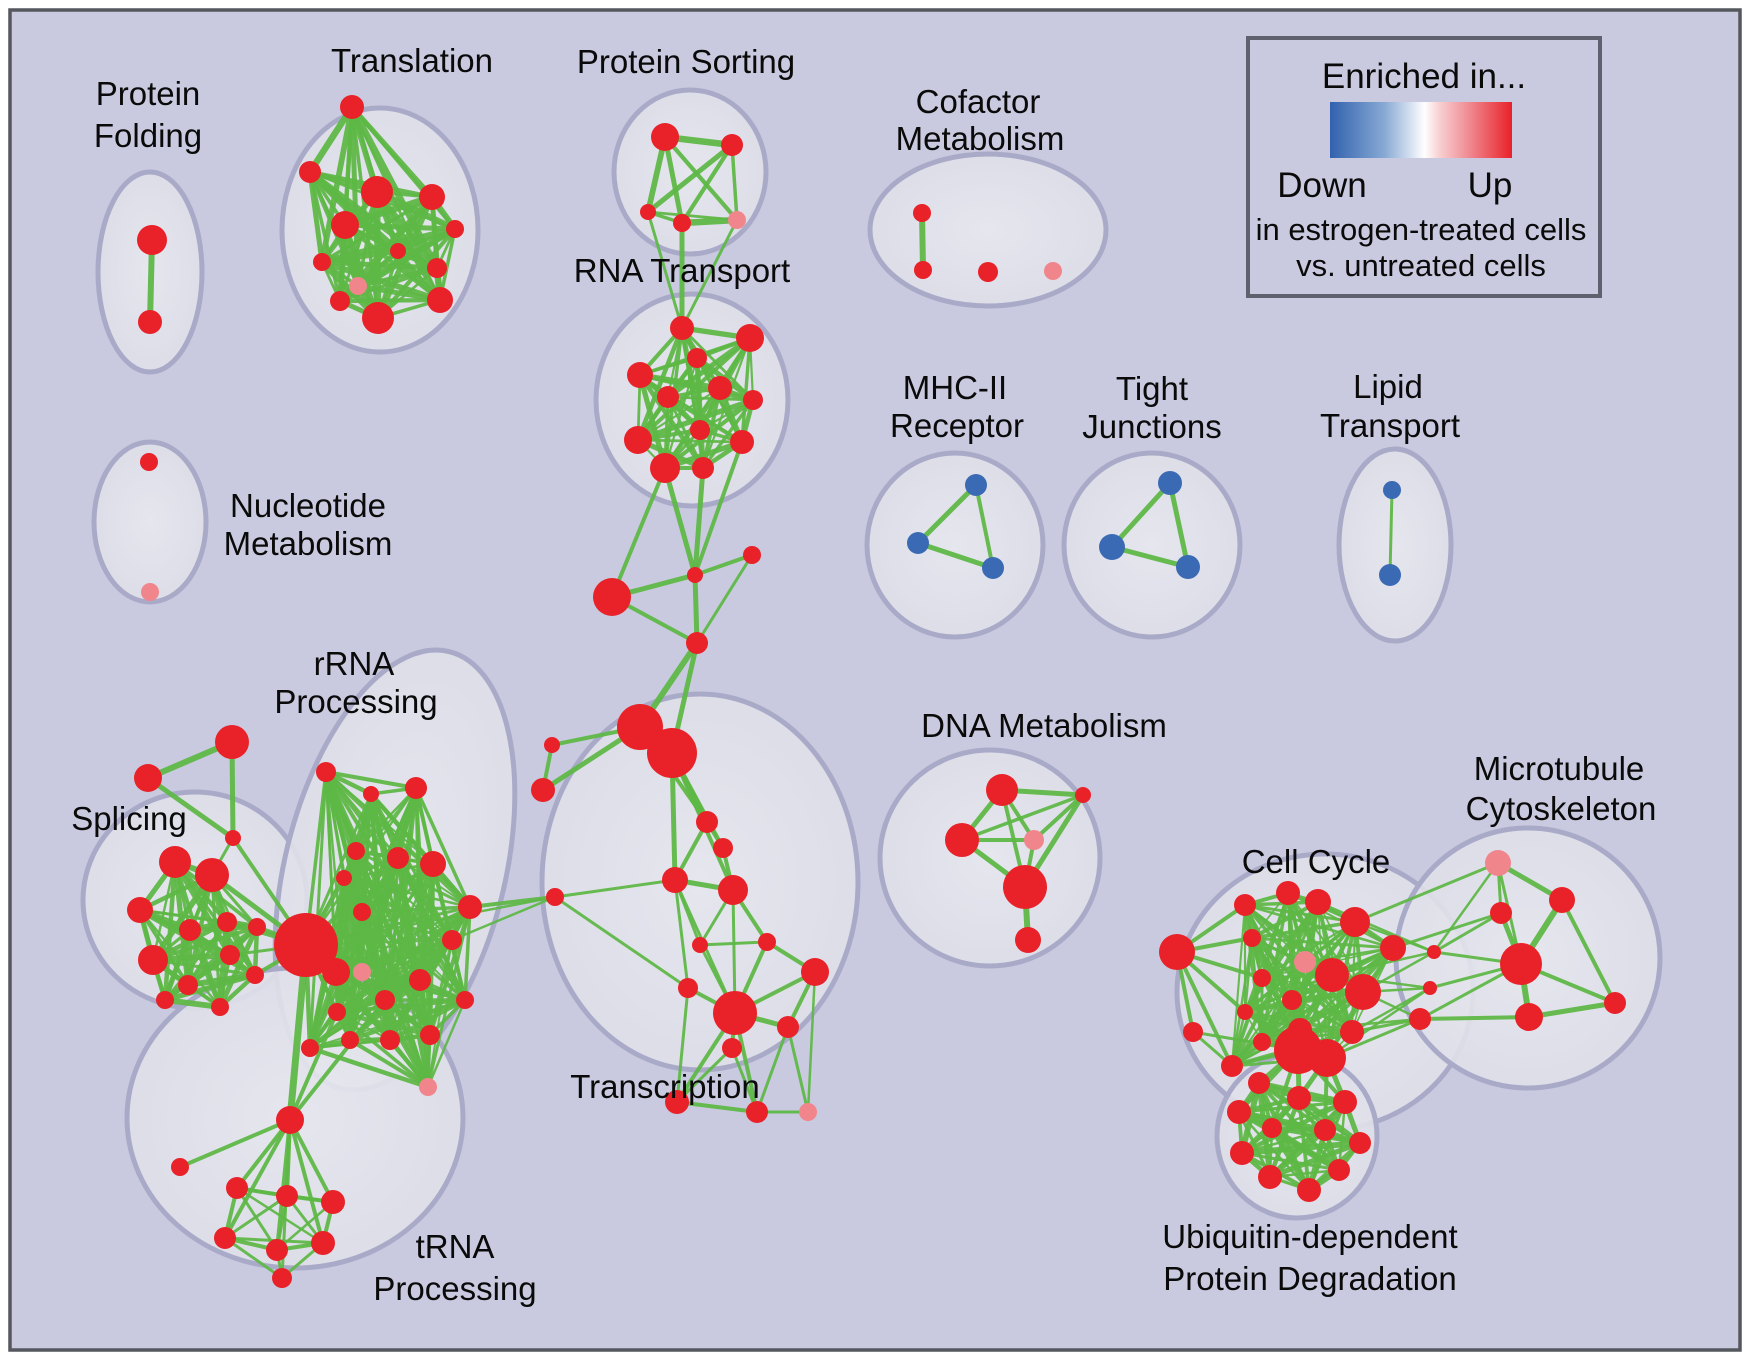 The height and width of the screenshot is (1360, 1750). What do you see at coordinates (682, 1045) in the screenshot?
I see `edge-transcription` at bounding box center [682, 1045].